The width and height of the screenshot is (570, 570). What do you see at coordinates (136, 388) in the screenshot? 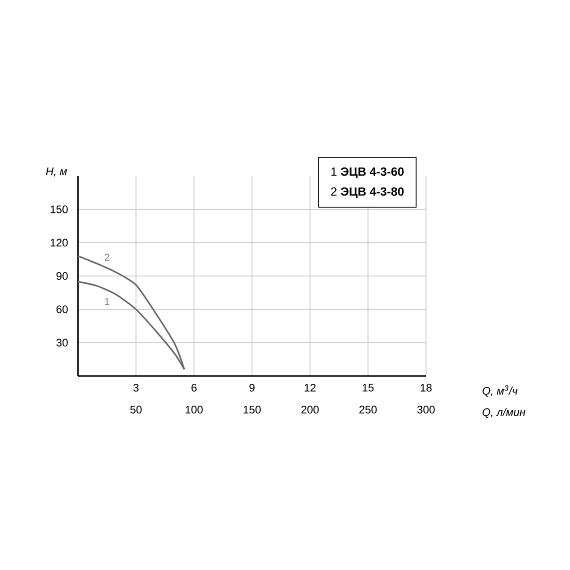
I see `x-tick-label: 3` at bounding box center [136, 388].